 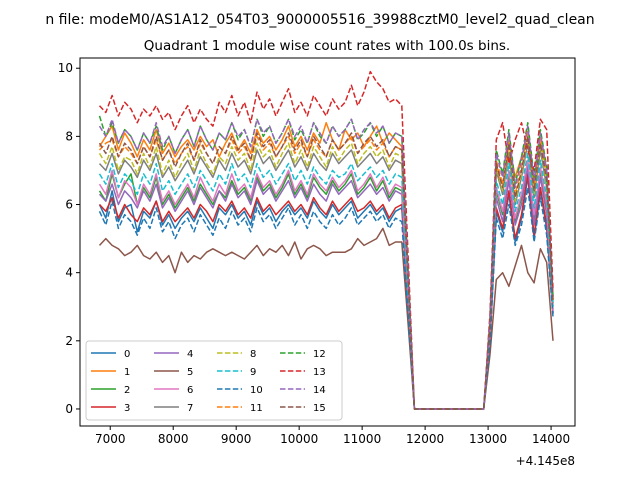 I want to click on x-tick-label: 11000, so click(x=362, y=439).